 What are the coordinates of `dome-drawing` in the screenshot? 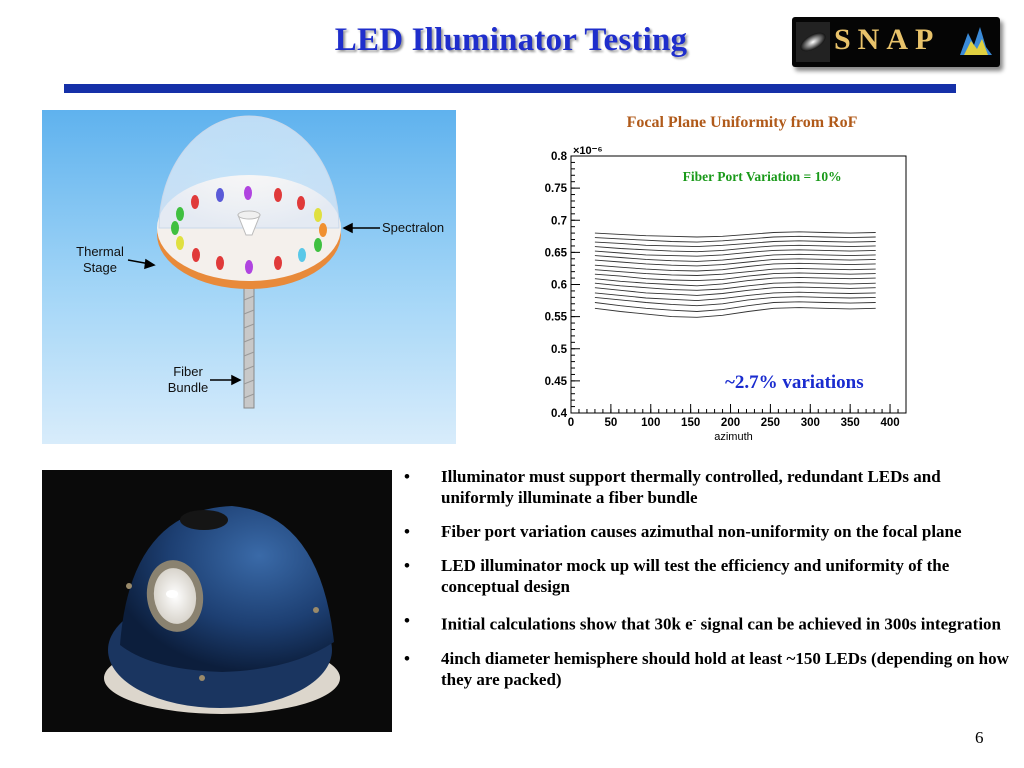 It's located at (253, 262).